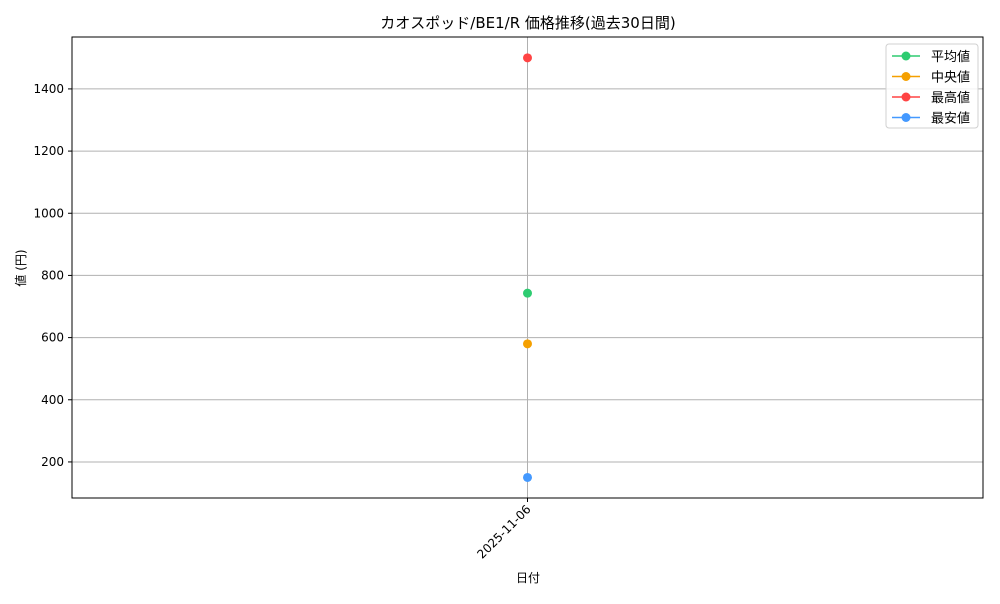 This screenshot has height=604, width=1000. I want to click on x-axis-label: 日付, so click(528, 578).